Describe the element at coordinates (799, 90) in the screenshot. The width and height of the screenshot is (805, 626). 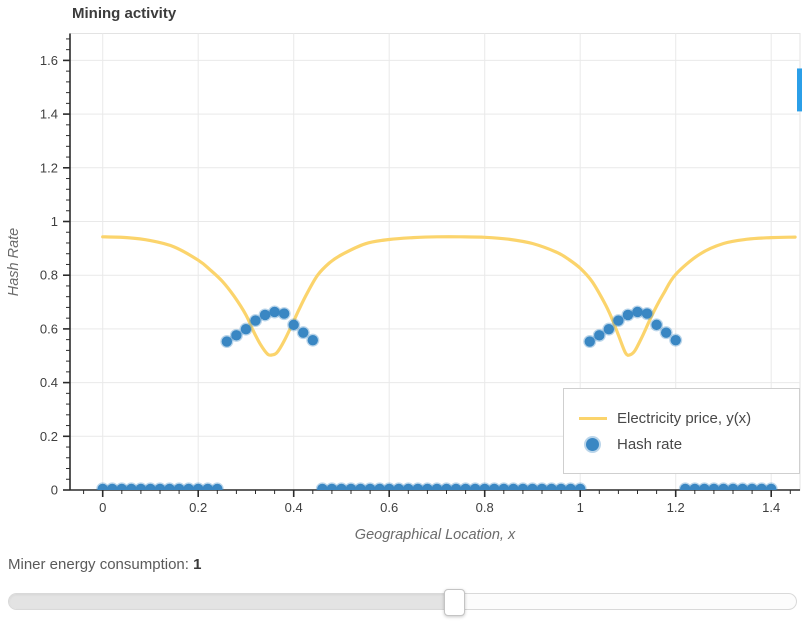
I see `right-edge-blue-bar` at that location.